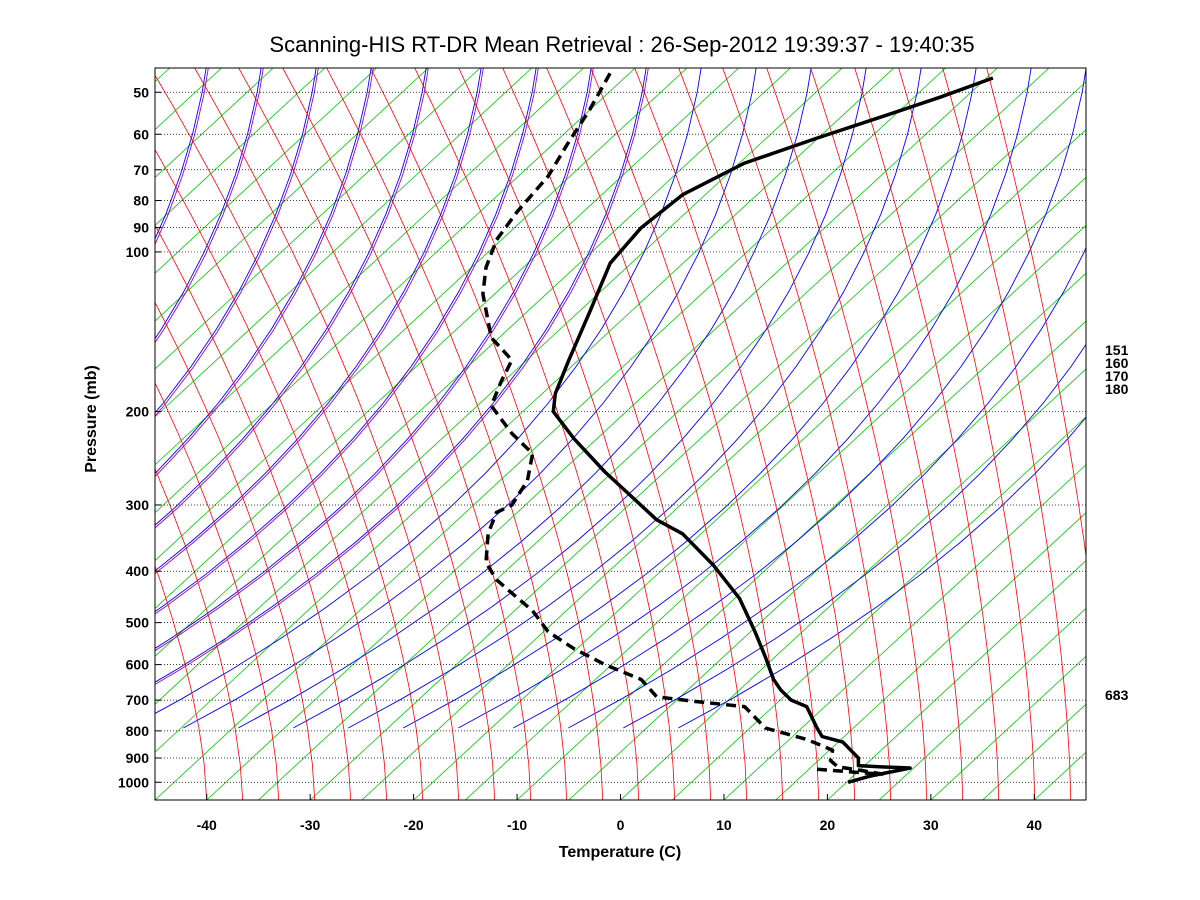  Describe the element at coordinates (141, 134) in the screenshot. I see `y-tick-label: 60` at that location.